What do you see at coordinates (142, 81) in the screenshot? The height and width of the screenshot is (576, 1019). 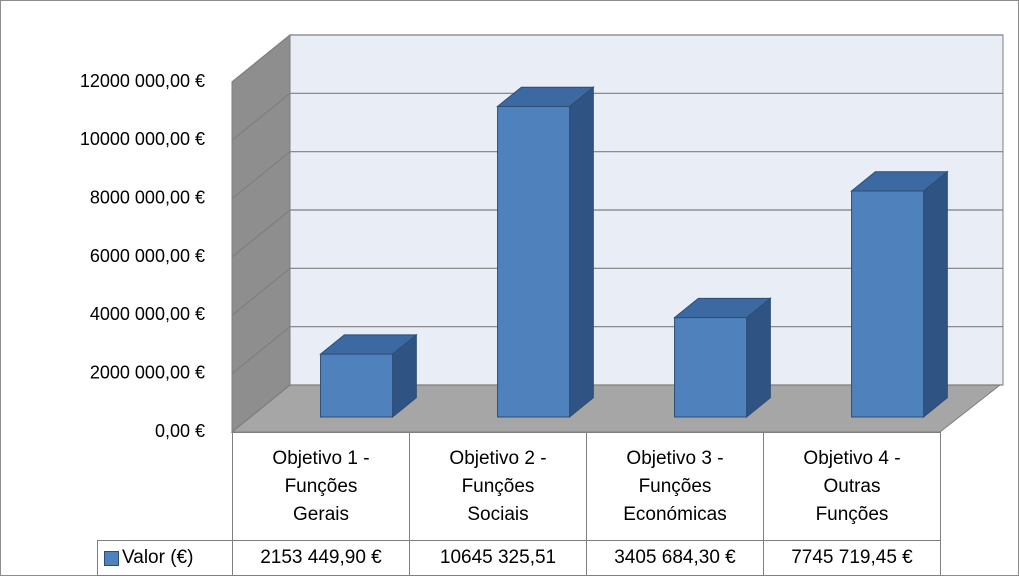 I see `y-tick-label: 12000 000,00 €` at bounding box center [142, 81].